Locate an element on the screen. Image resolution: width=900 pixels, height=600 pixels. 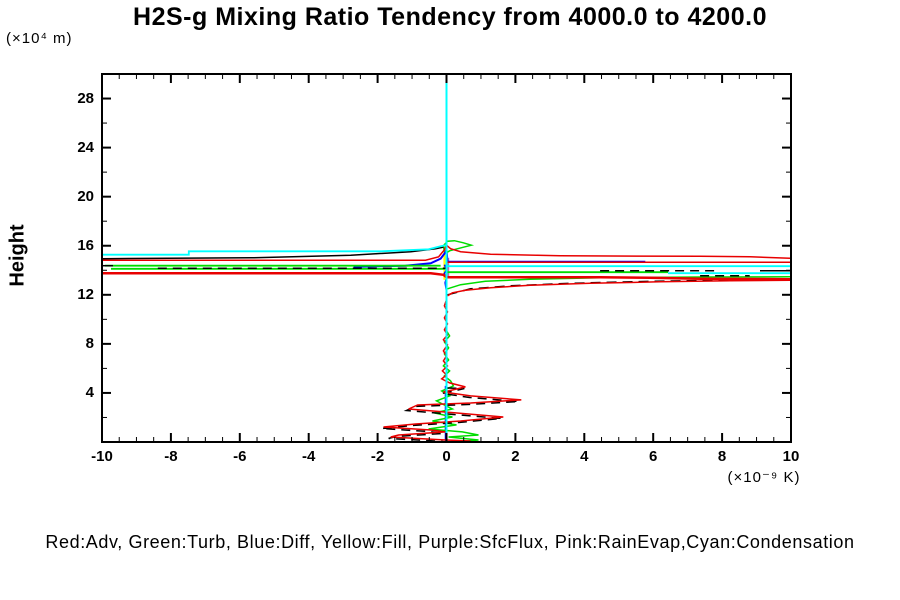
x-tick-label: -8 is located at coordinates (171, 456).